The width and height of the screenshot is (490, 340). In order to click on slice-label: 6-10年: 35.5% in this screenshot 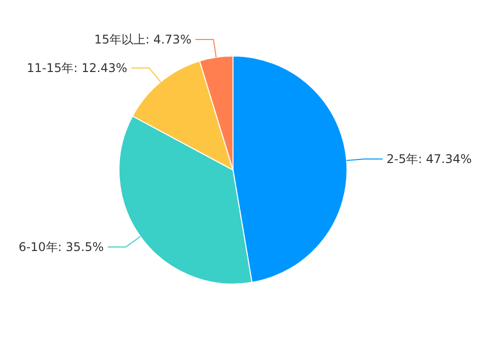, I will do `click(61, 247)`.